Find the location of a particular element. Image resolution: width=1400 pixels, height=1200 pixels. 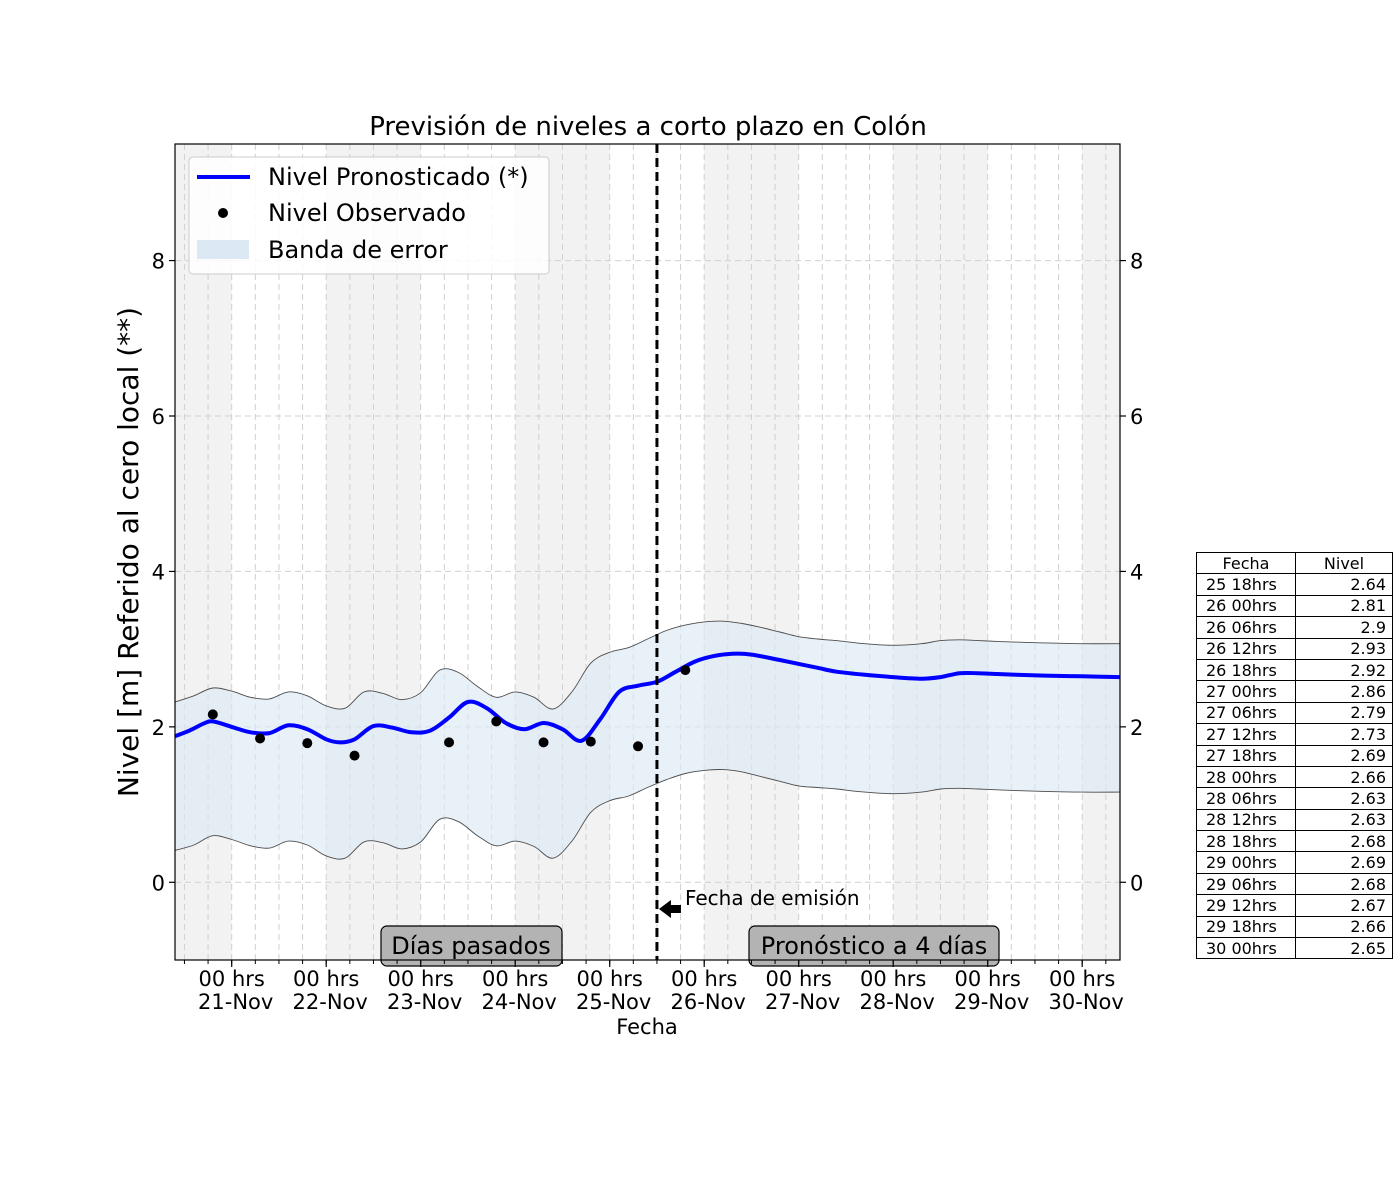

table-cell-level: 2.73 is located at coordinates (1344, 734).